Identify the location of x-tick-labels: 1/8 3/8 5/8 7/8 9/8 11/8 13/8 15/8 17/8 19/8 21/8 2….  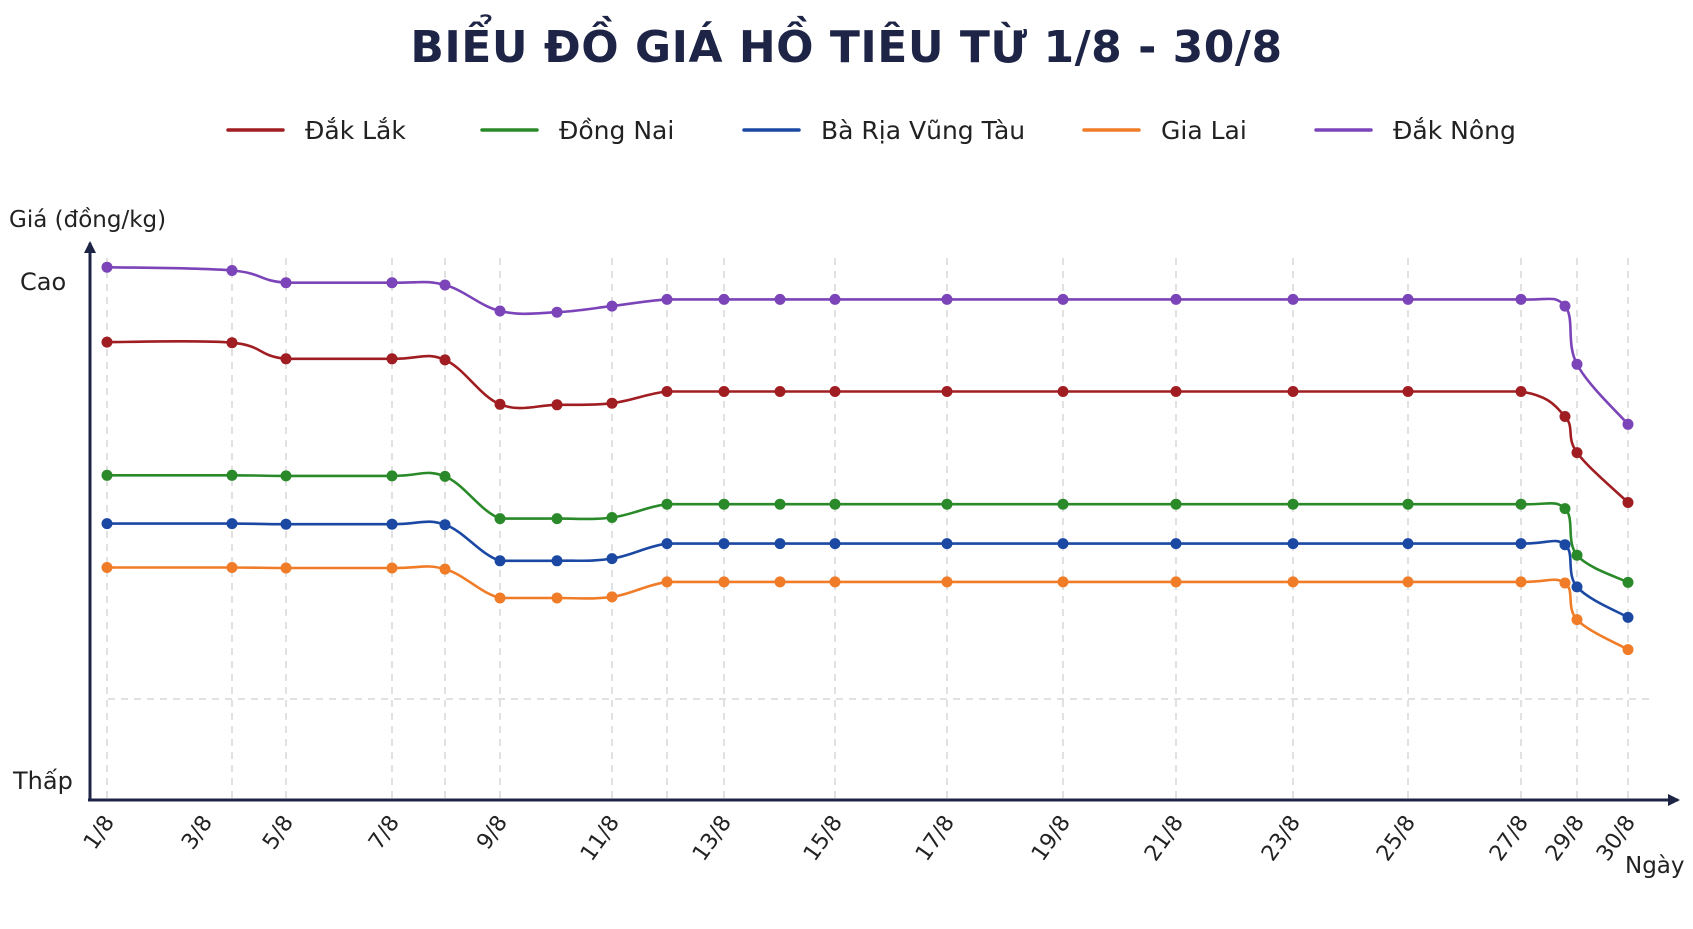
(860, 838).